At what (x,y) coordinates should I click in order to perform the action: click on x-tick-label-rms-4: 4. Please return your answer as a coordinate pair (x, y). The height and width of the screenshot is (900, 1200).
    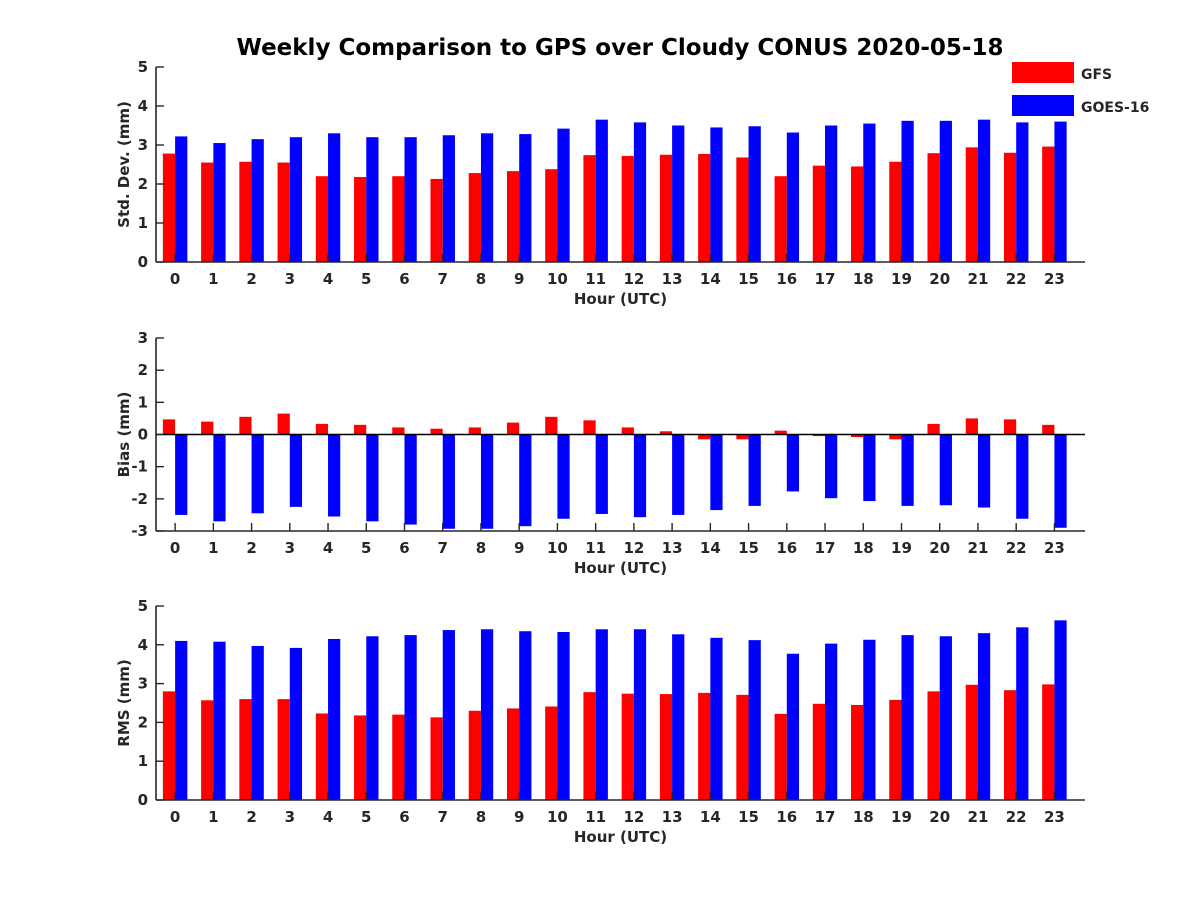
    Looking at the image, I should click on (328, 817).